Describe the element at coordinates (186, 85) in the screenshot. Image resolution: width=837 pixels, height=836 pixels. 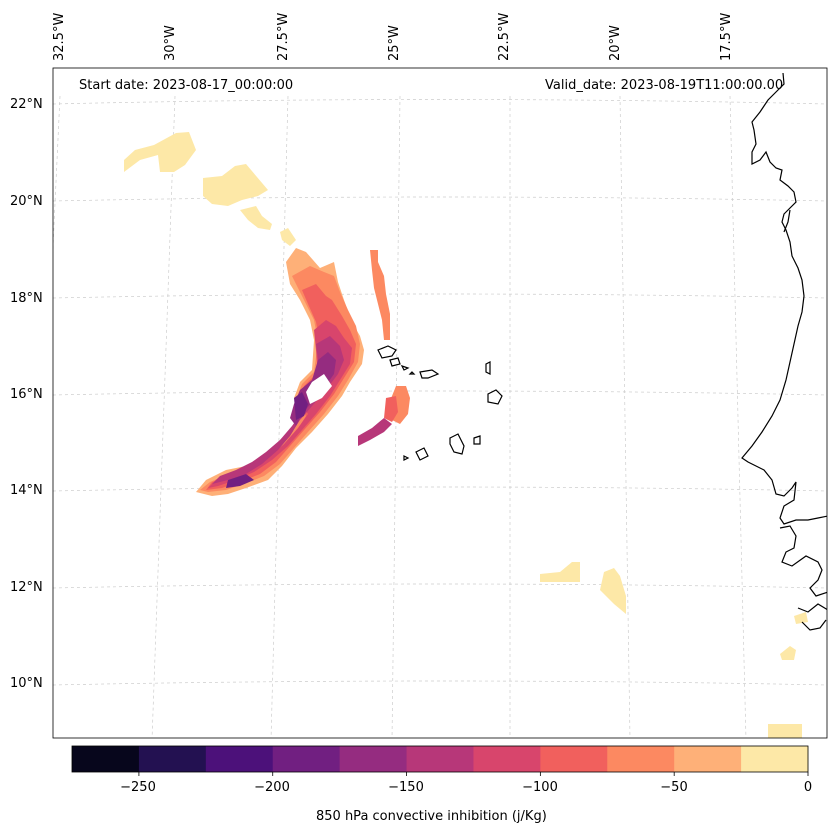
I see `start-date-label: Start date: 2023-08-17_00:00:00` at that location.